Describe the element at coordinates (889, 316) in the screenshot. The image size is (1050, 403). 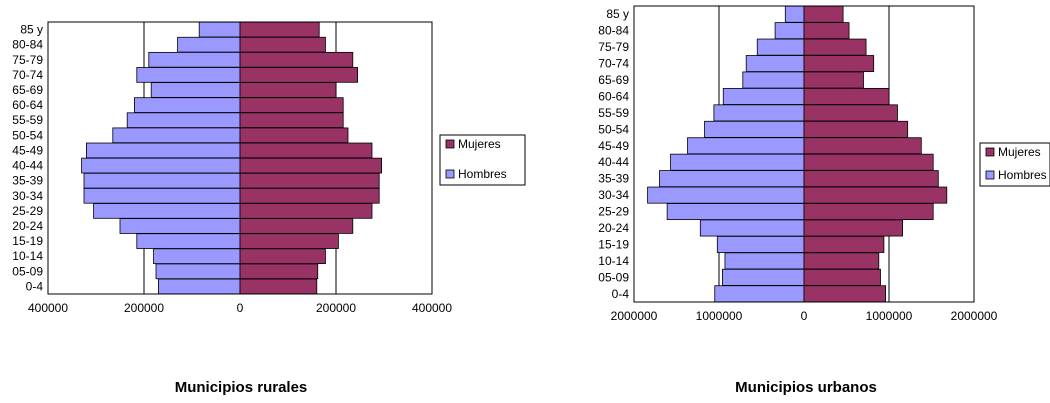
I see `x-tick-label-urban-3: 1000000` at that location.